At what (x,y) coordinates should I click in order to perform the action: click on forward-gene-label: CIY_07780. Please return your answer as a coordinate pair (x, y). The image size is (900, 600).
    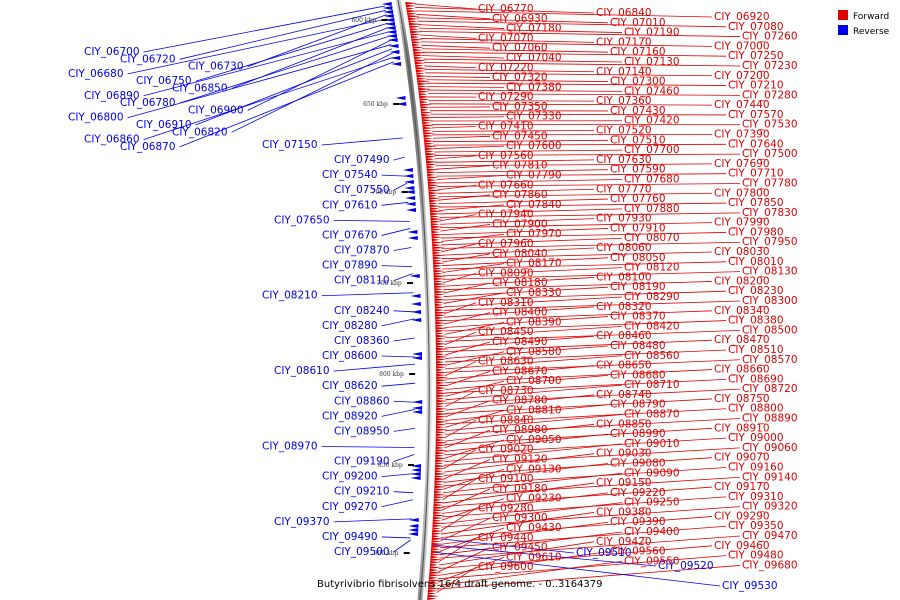
    Looking at the image, I should click on (770, 183).